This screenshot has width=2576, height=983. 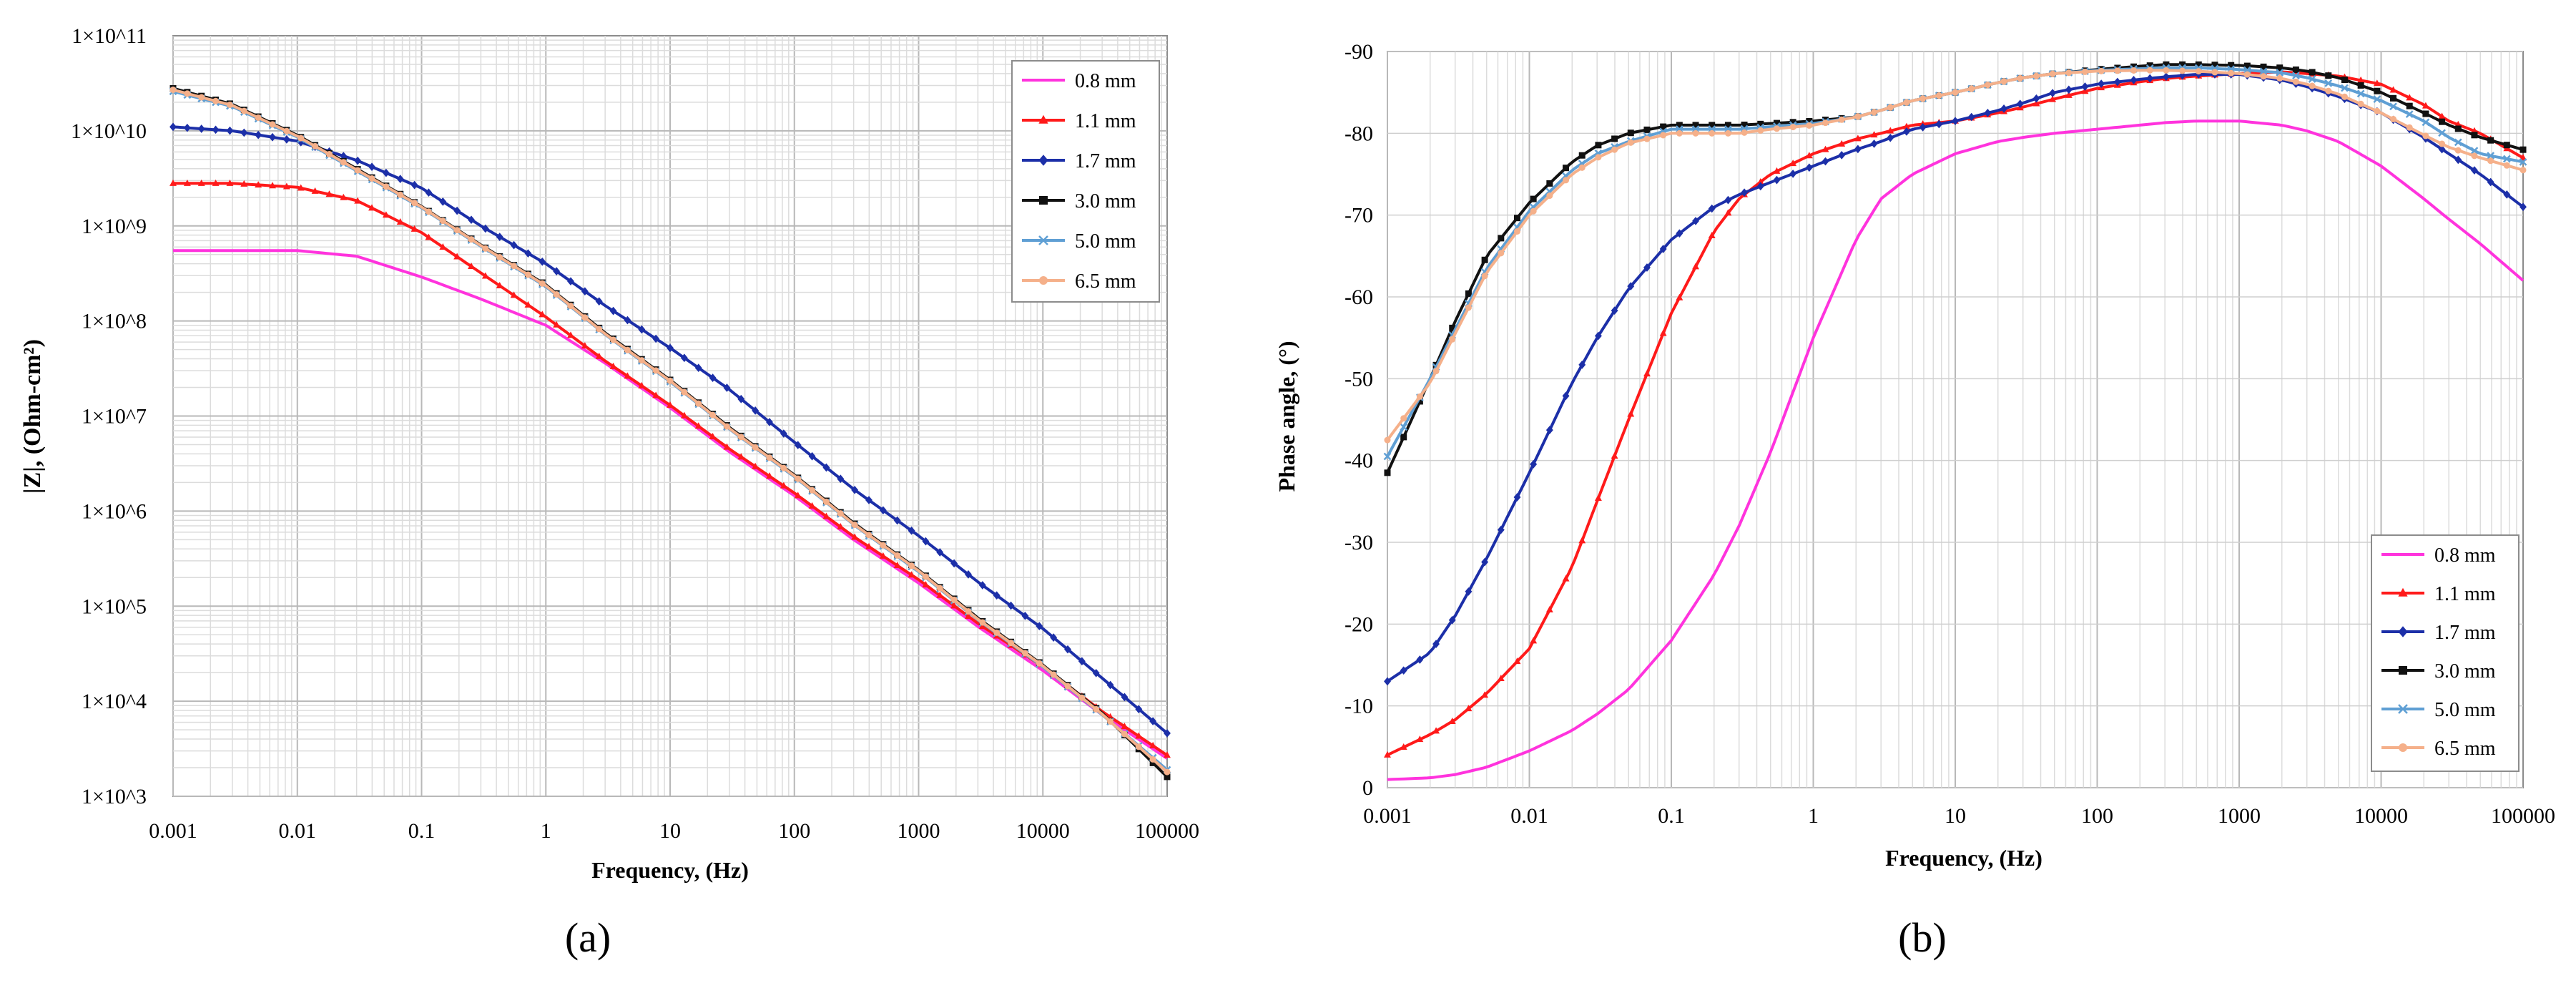 I want to click on panel-a-label: (a), so click(x=588, y=937).